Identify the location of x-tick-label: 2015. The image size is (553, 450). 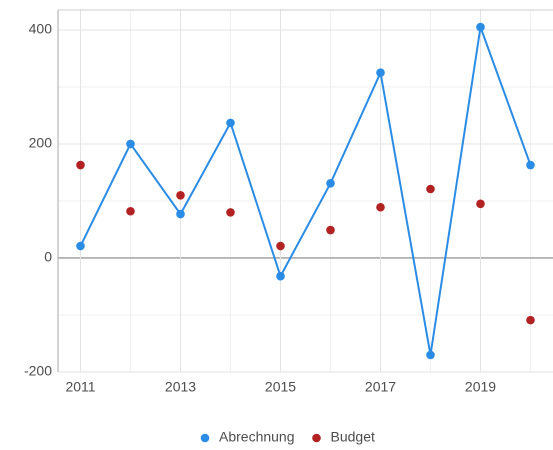
(280, 387).